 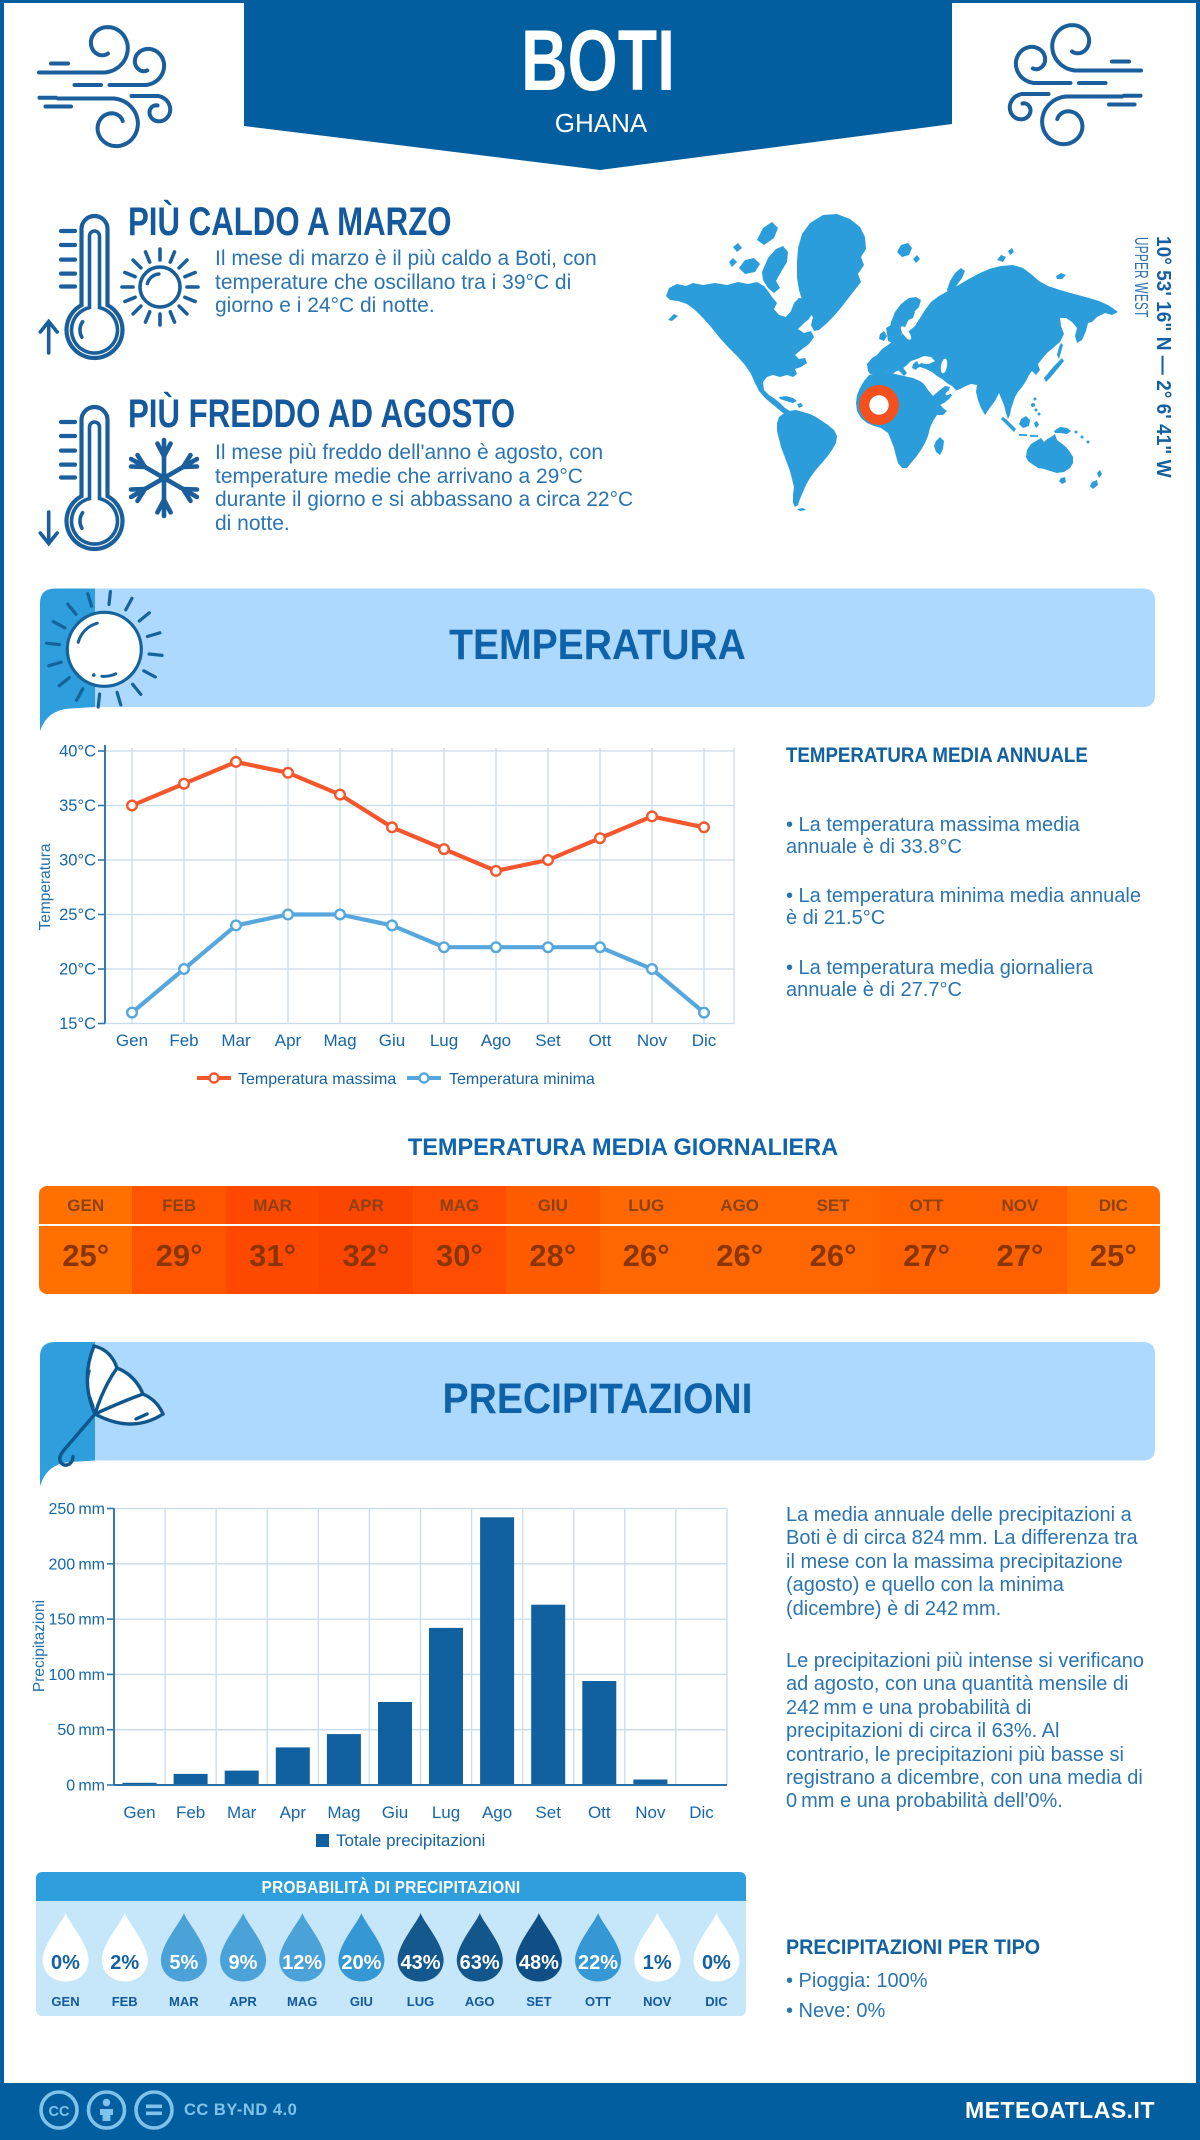 What do you see at coordinates (76, 1620) in the screenshot?
I see `svg-text: 150 mm` at bounding box center [76, 1620].